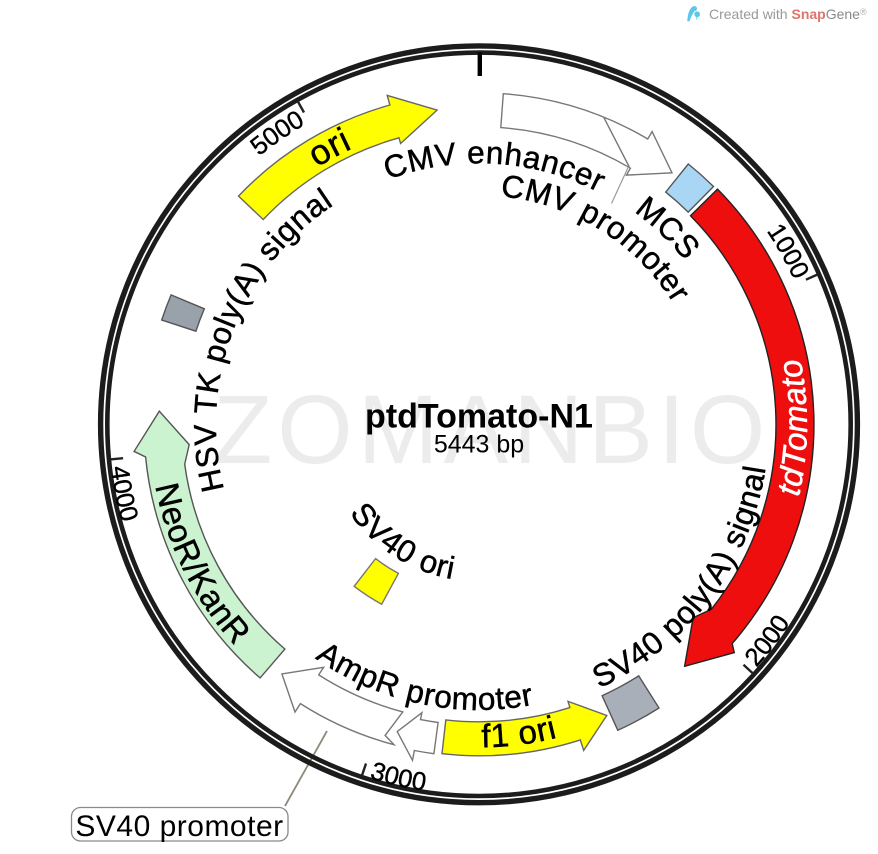 This screenshot has height=854, width=878. What do you see at coordinates (788, 14) in the screenshot?
I see `svg-text: Created with SnapGene®` at bounding box center [788, 14].